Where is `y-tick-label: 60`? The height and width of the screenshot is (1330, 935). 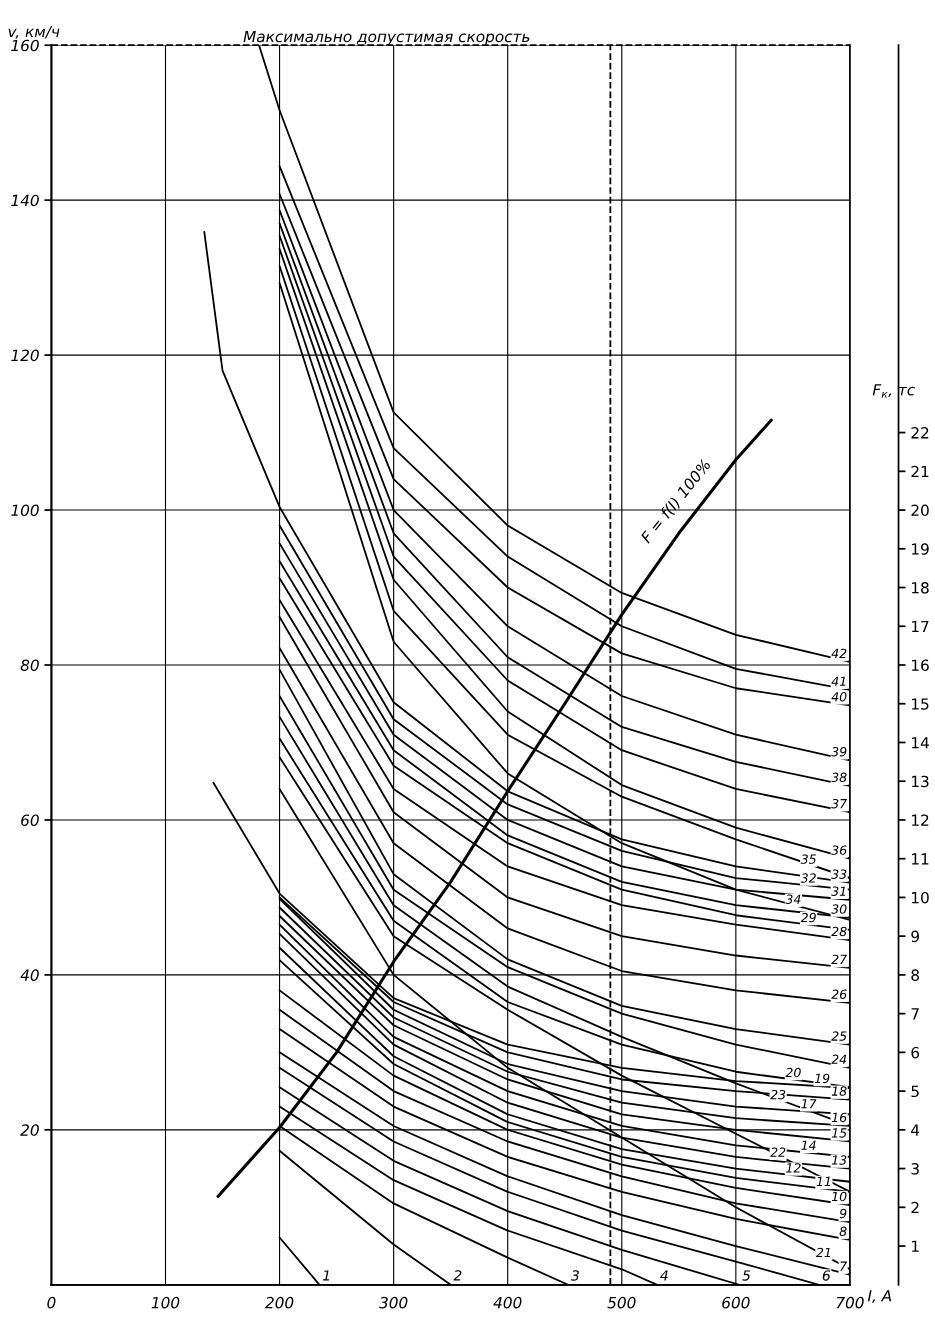 y-tick-label: 60 is located at coordinates (30, 820).